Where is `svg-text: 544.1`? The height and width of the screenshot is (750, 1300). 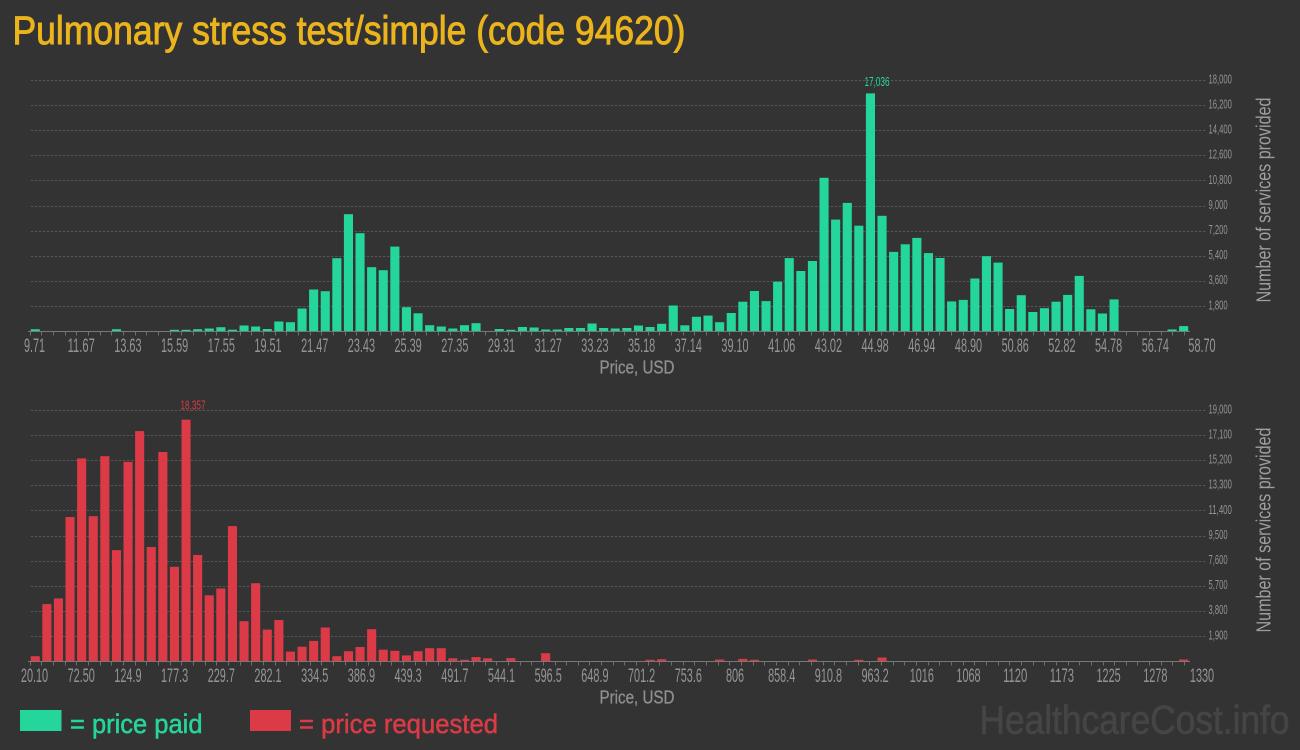
svg-text: 544.1 is located at coordinates (501, 676).